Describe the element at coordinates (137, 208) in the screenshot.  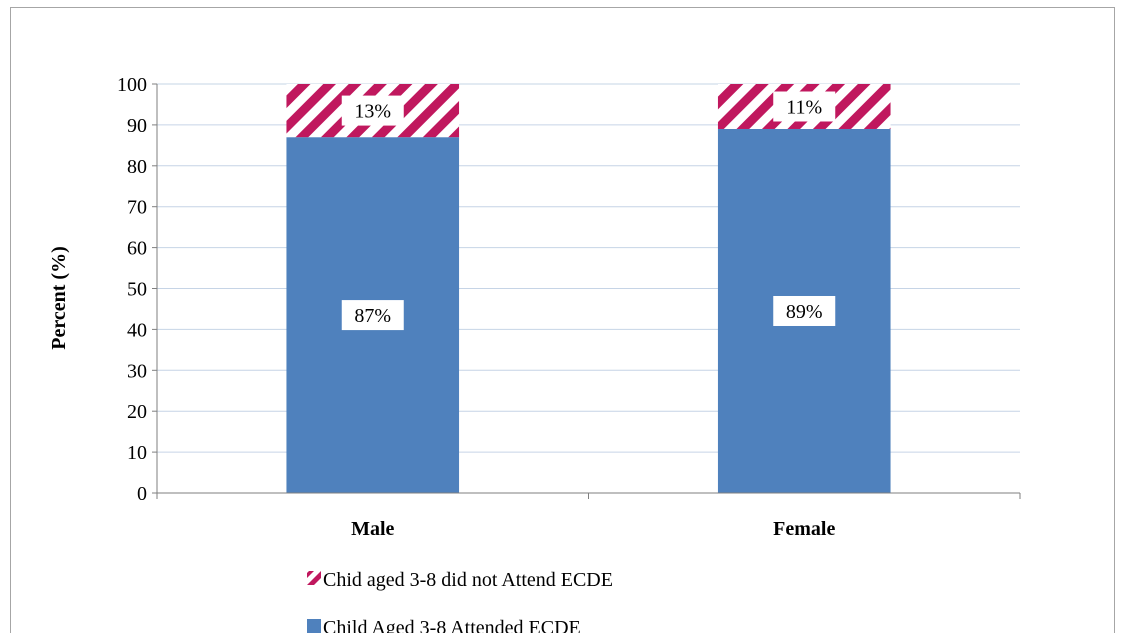
I see `y-tick-label: 70` at that location.